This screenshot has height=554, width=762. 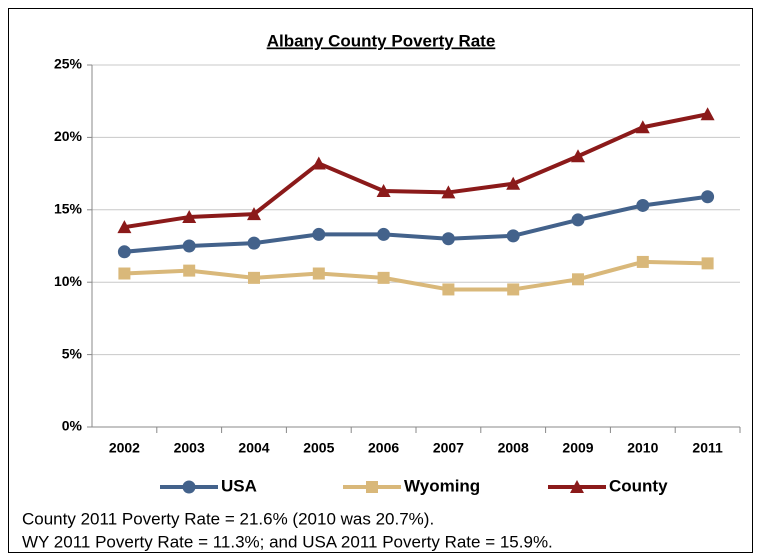 What do you see at coordinates (72, 353) in the screenshot?
I see `y-tick-label: 5%` at bounding box center [72, 353].